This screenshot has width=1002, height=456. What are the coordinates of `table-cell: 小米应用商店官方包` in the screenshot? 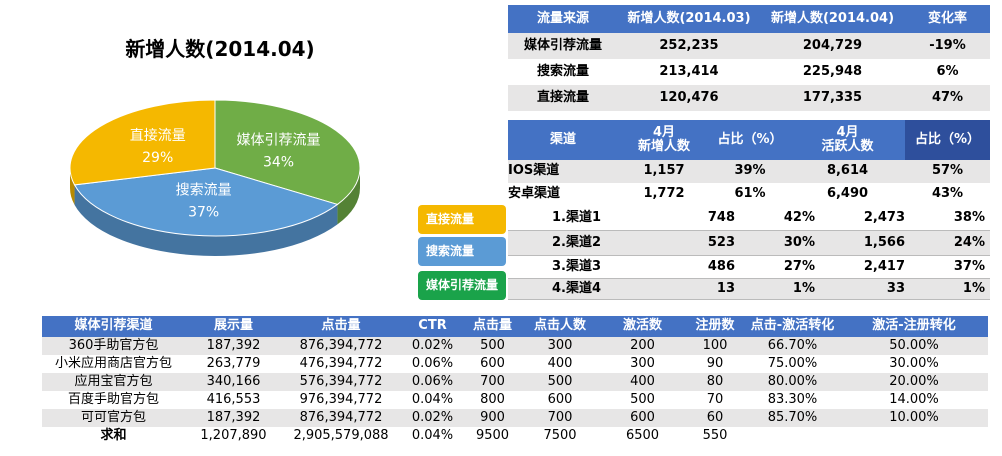 It's located at (113, 364).